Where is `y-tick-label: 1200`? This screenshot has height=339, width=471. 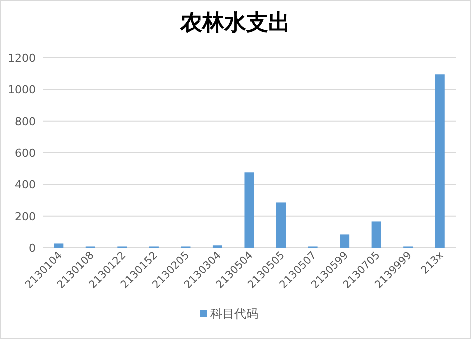
y-tick-label: 1200 is located at coordinates (22, 58).